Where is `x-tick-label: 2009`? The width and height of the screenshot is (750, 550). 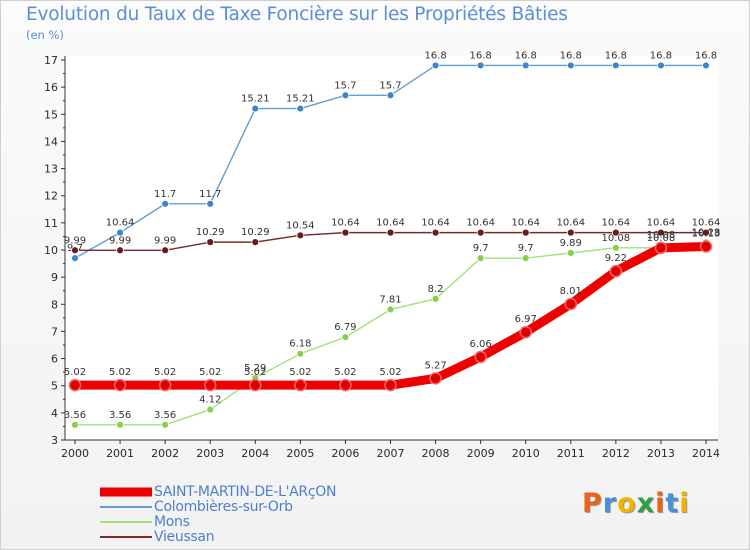 x-tick-label: 2009 is located at coordinates (481, 453).